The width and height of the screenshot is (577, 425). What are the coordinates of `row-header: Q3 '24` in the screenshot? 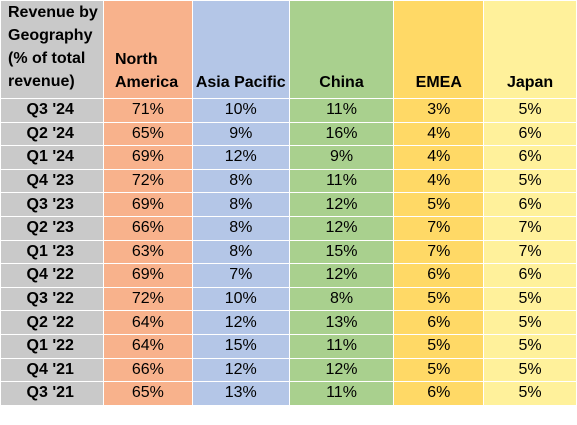 It's located at (52, 110).